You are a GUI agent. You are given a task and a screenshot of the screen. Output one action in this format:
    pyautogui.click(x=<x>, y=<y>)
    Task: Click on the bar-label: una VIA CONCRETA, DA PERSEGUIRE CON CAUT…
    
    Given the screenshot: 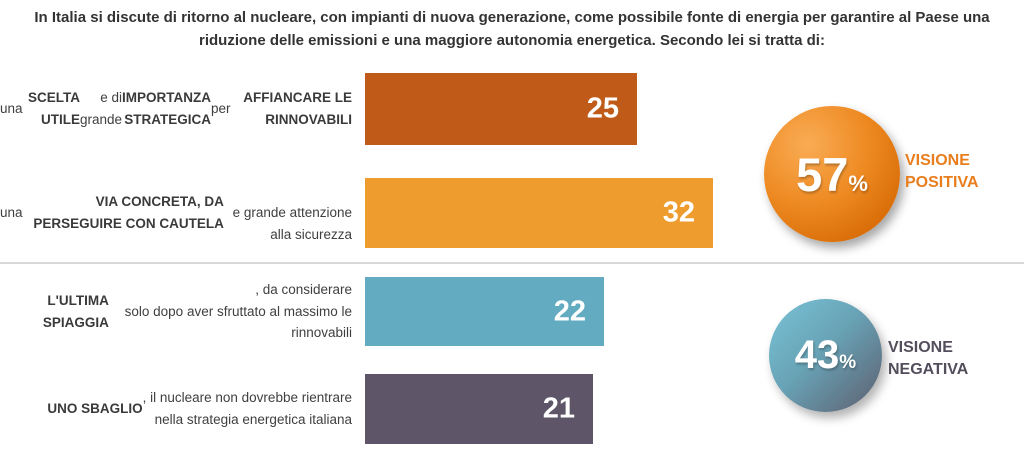 What is the action you would take?
    pyautogui.click(x=176, y=218)
    